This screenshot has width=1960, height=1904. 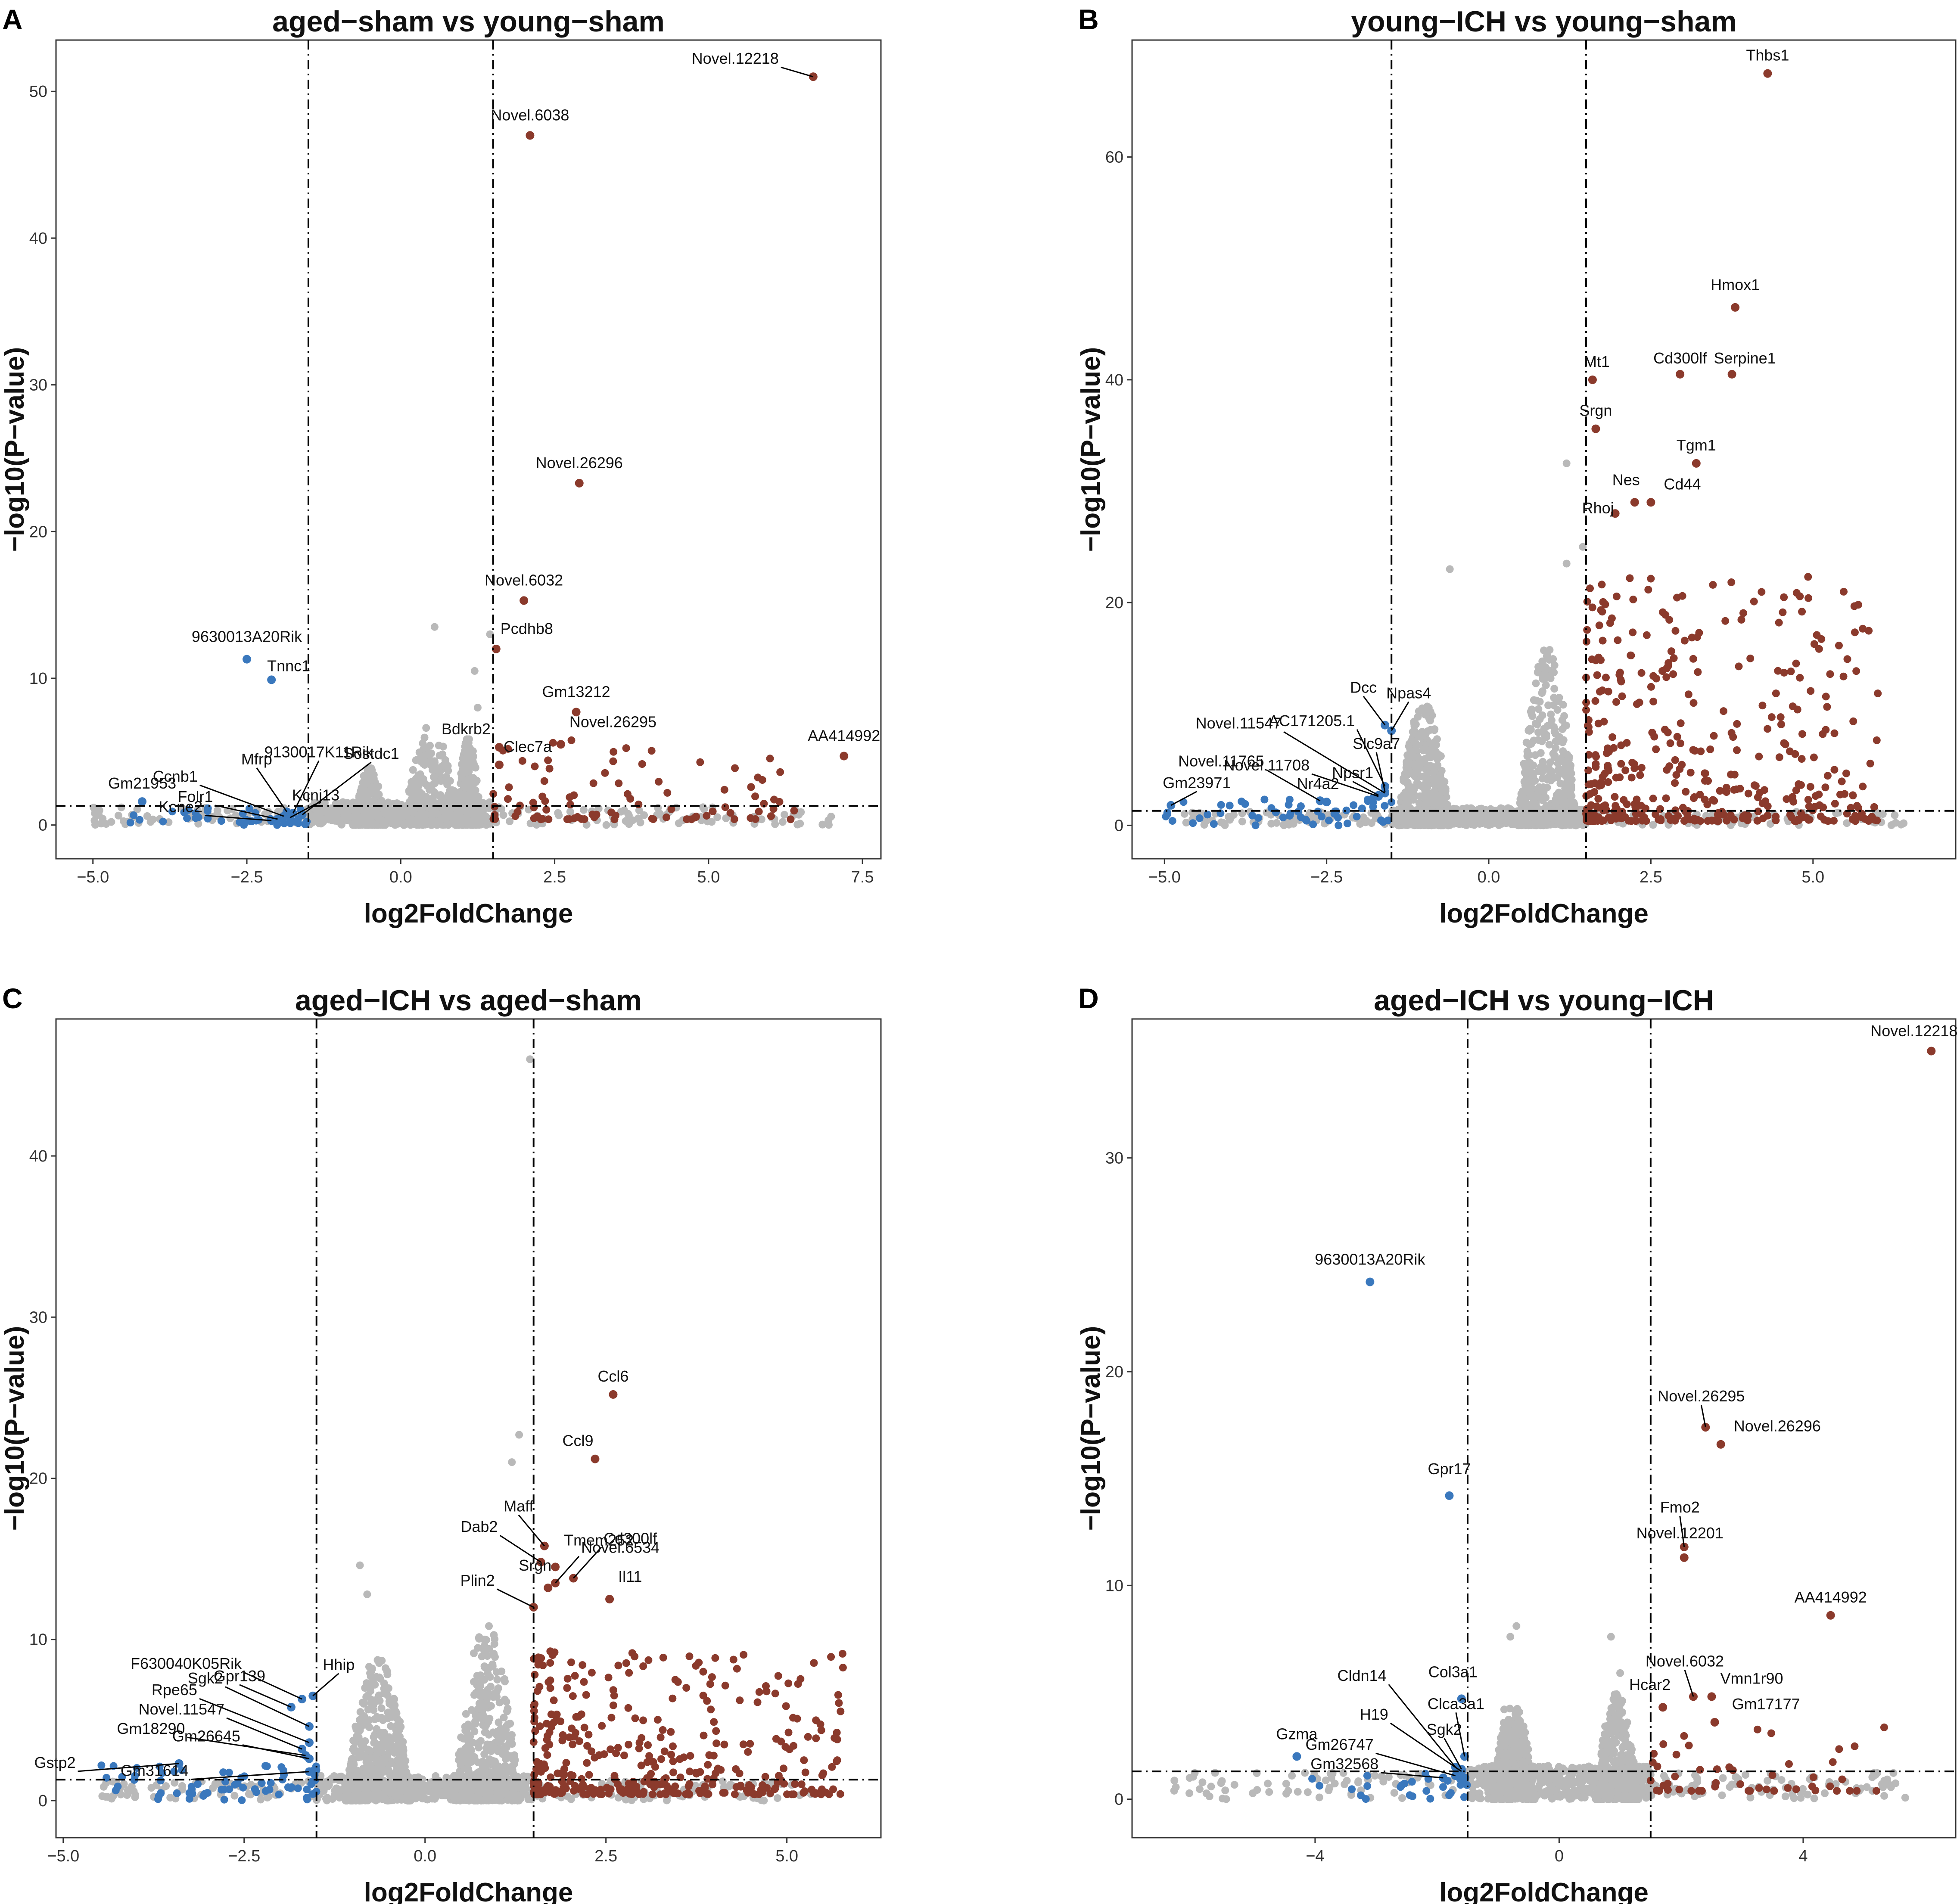 What do you see at coordinates (43, 826) in the screenshot?
I see `y-tick-label: 0` at bounding box center [43, 826].